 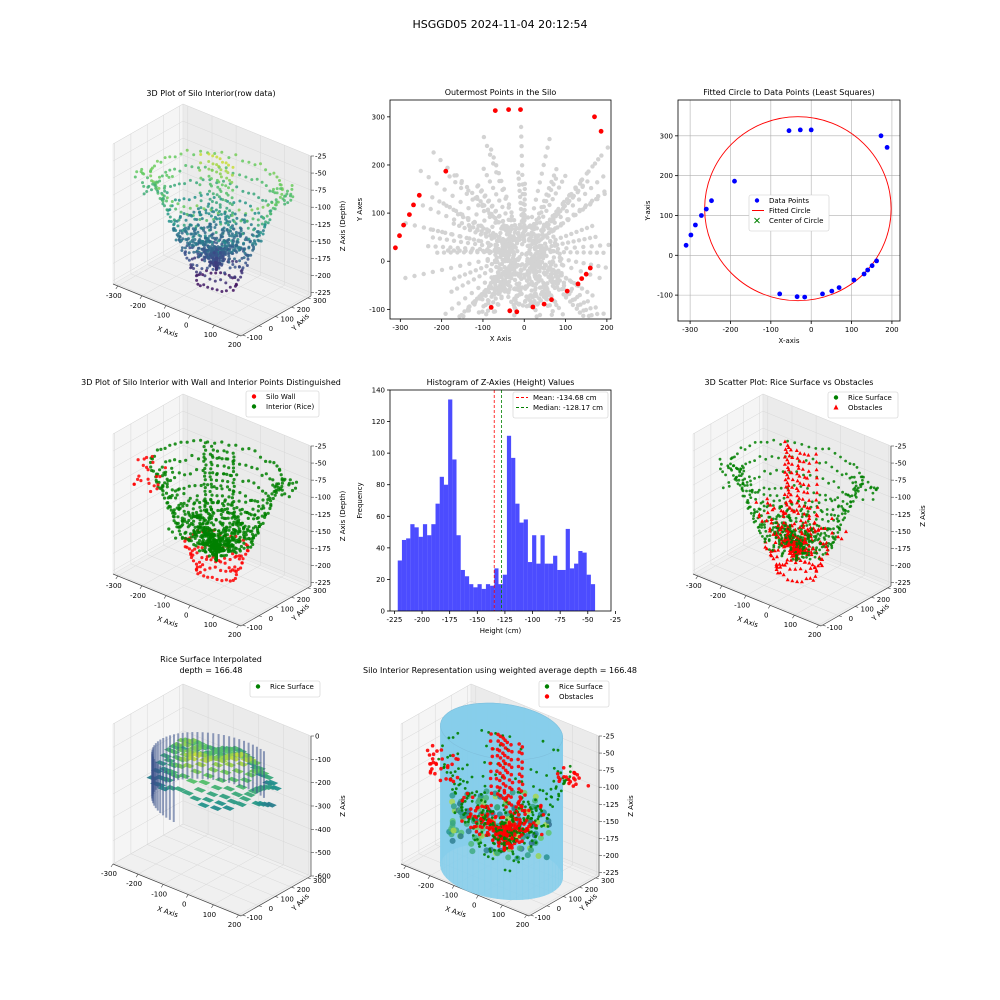 I want to click on y-tick-label: 0, so click(x=271, y=619).